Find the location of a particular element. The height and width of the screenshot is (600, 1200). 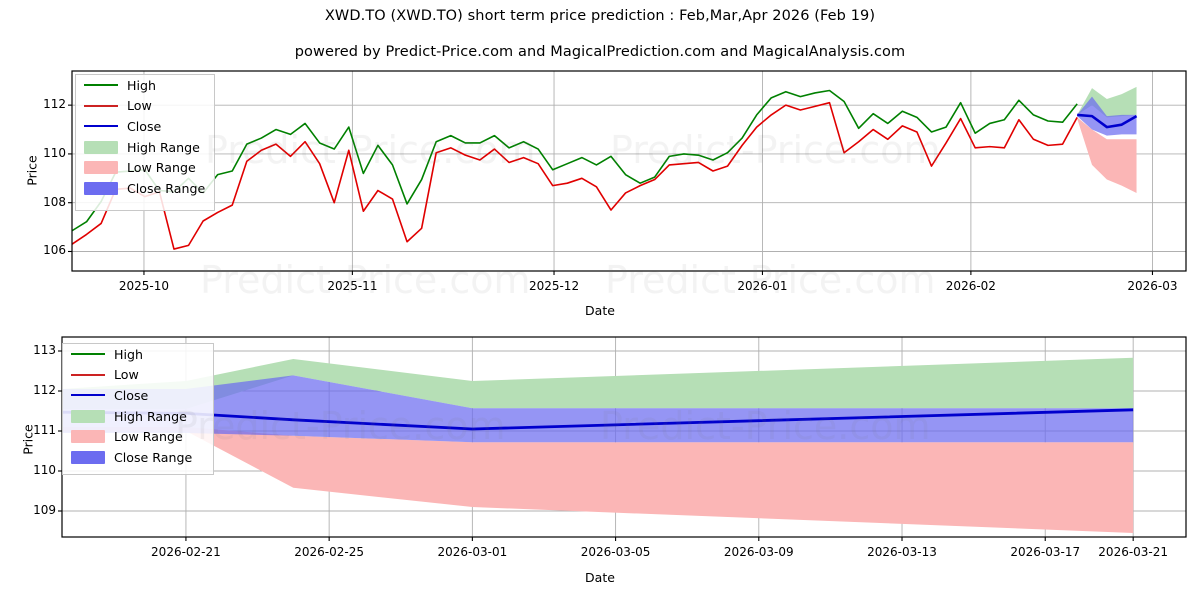

forecast-ytick-110: 110 is located at coordinates (44, 470).